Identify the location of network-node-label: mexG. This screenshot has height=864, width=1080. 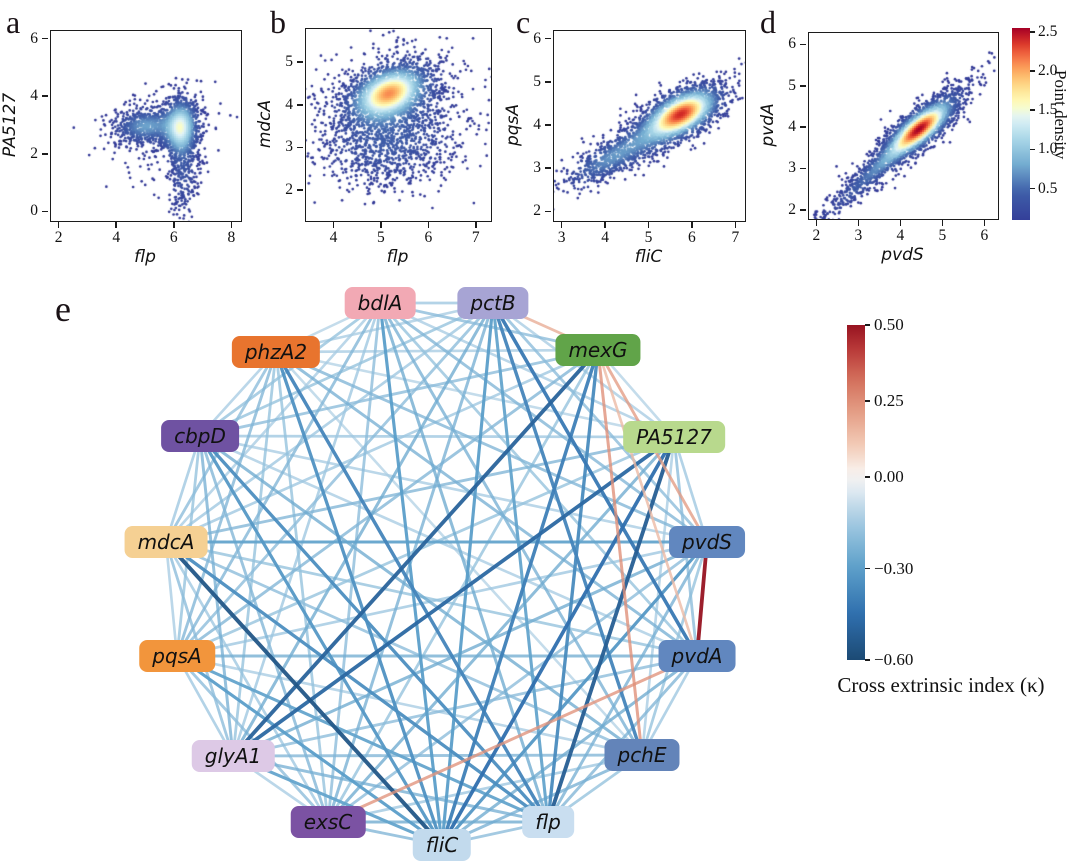
(598, 350).